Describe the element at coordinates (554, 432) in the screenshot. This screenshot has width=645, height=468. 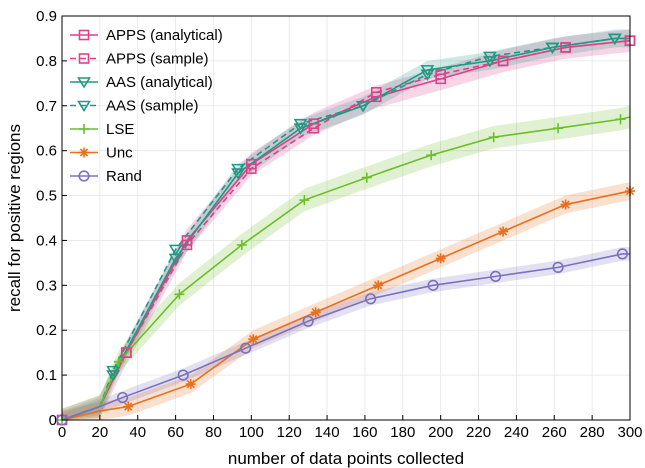
I see `x-tick-label: 260` at that location.